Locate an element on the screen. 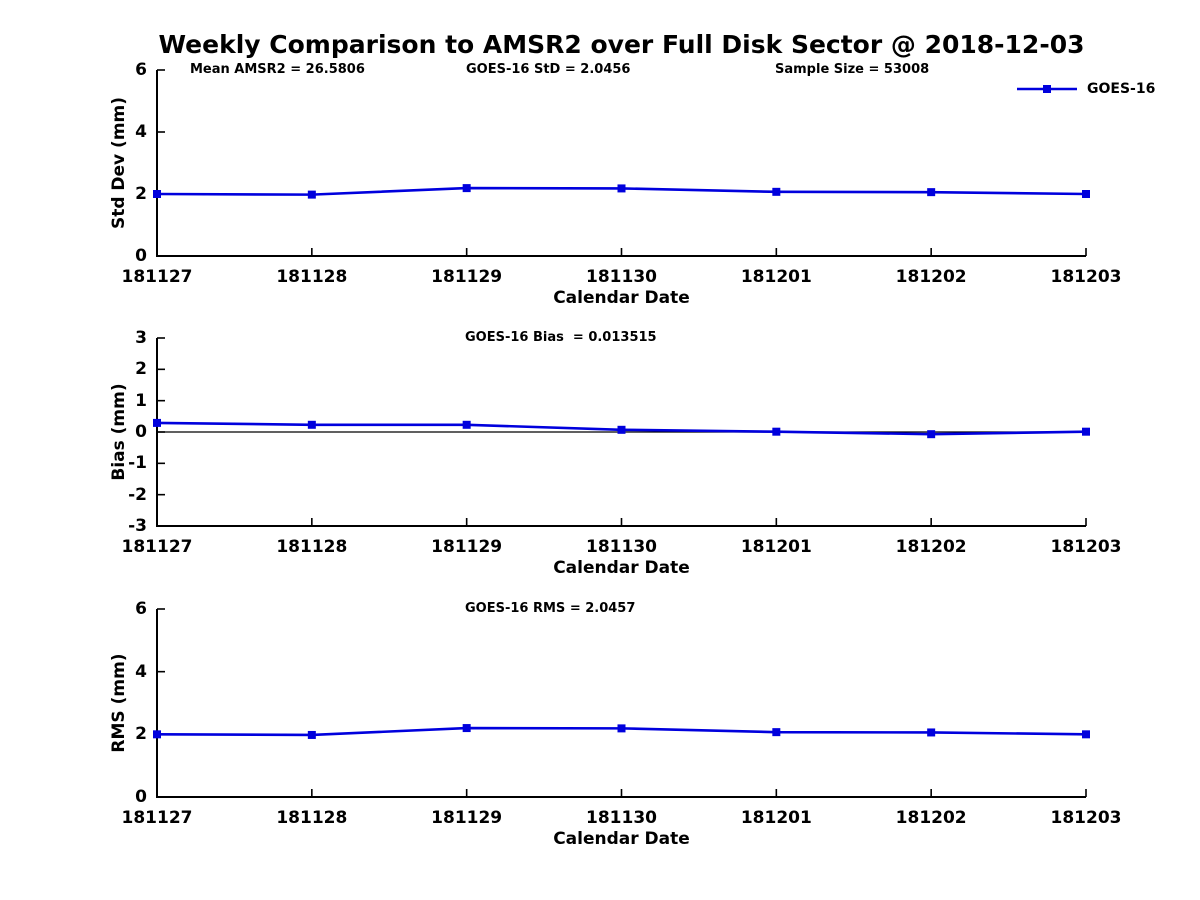 The height and width of the screenshot is (900, 1200). y-tick-label: -2 is located at coordinates (137, 494).